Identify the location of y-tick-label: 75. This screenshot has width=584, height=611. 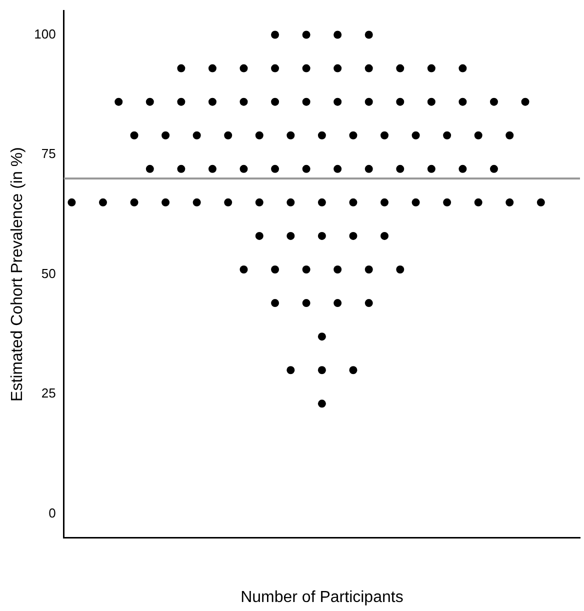
(48, 154).